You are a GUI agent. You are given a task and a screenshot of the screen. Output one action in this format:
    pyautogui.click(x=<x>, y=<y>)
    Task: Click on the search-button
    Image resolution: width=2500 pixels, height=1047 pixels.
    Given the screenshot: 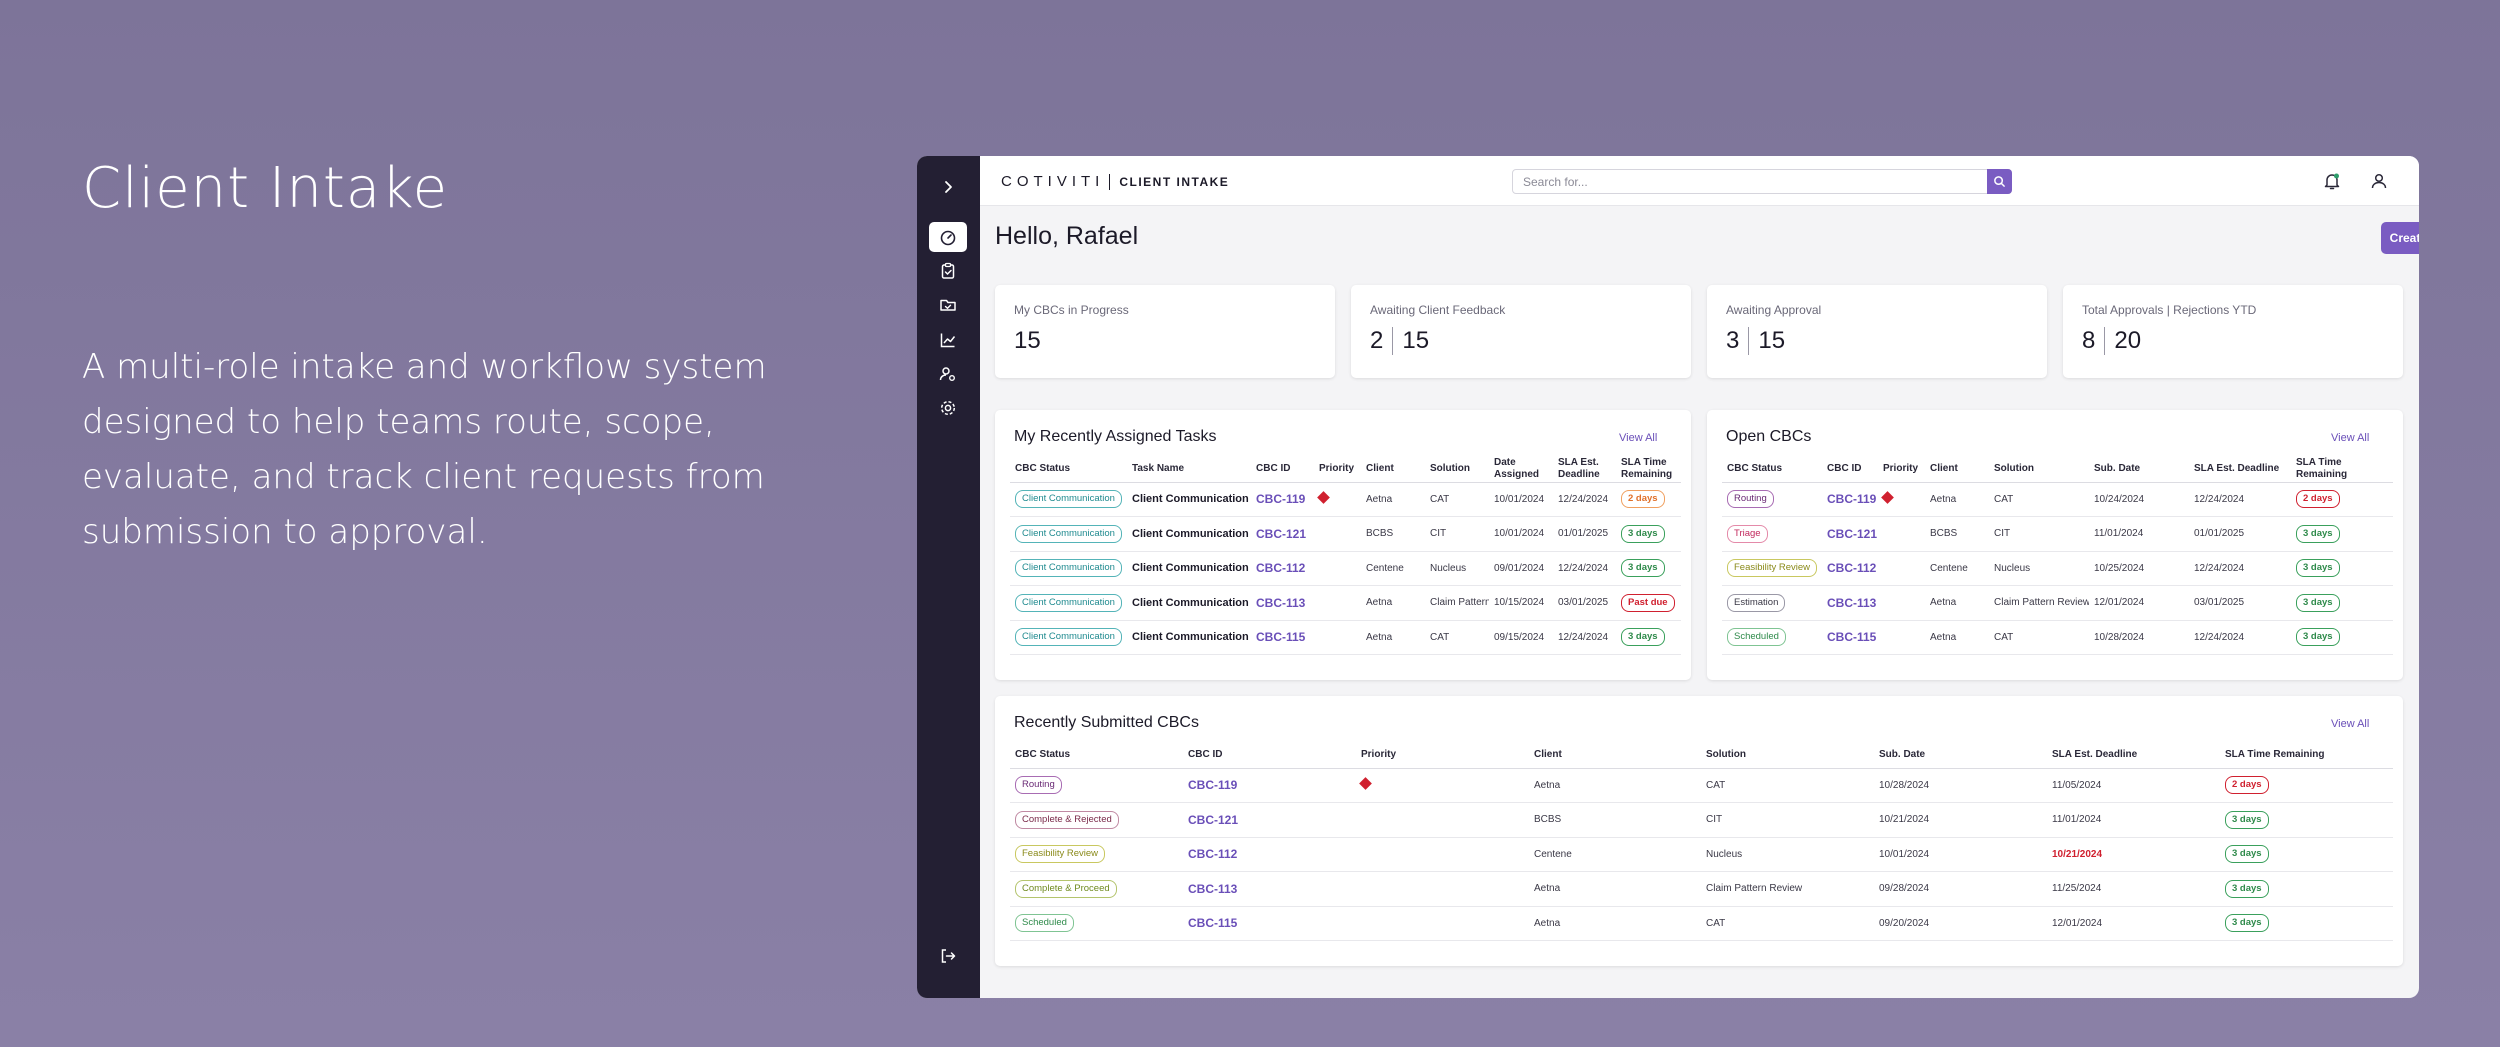 What is the action you would take?
    pyautogui.click(x=1999, y=181)
    